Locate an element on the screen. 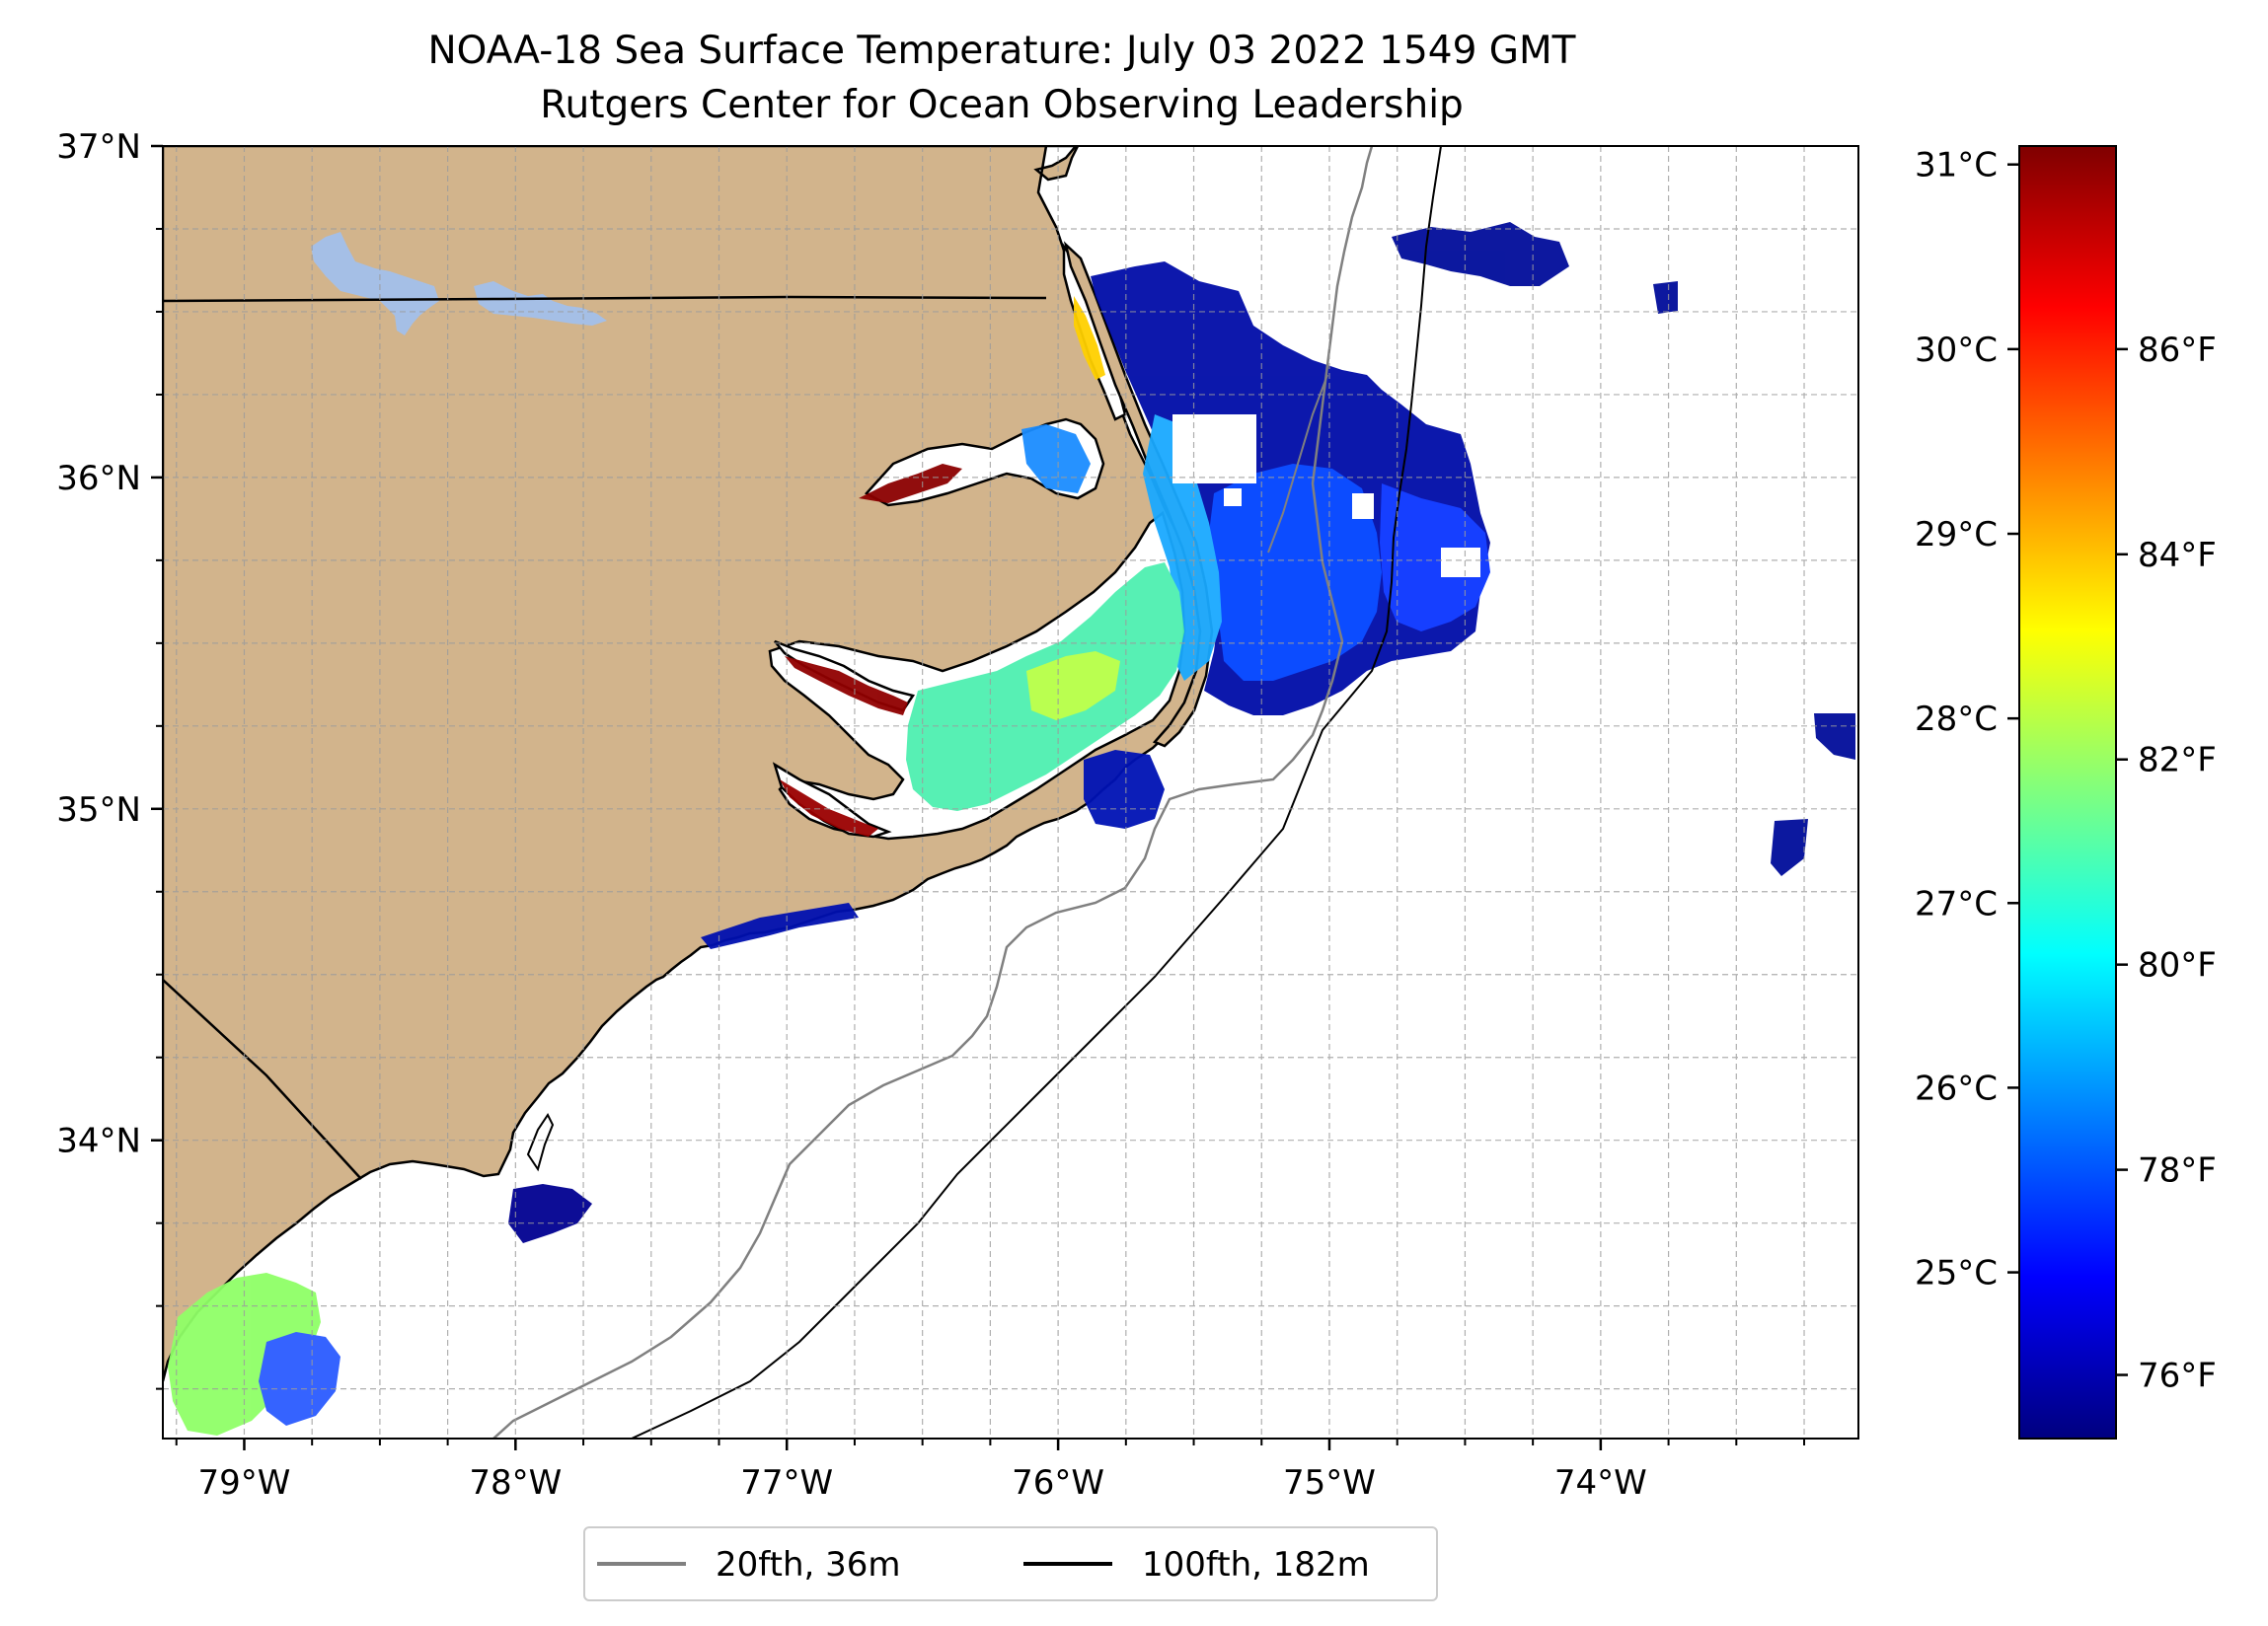 This screenshot has width=2268, height=1626. colorbar-celsius-label: 30°C is located at coordinates (1957, 350).